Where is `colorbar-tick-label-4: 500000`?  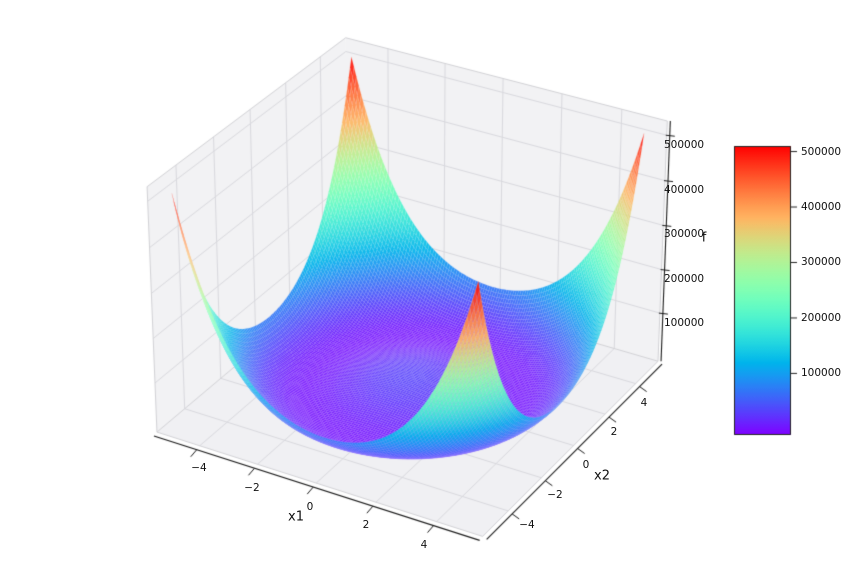
colorbar-tick-label-4: 500000 is located at coordinates (821, 152).